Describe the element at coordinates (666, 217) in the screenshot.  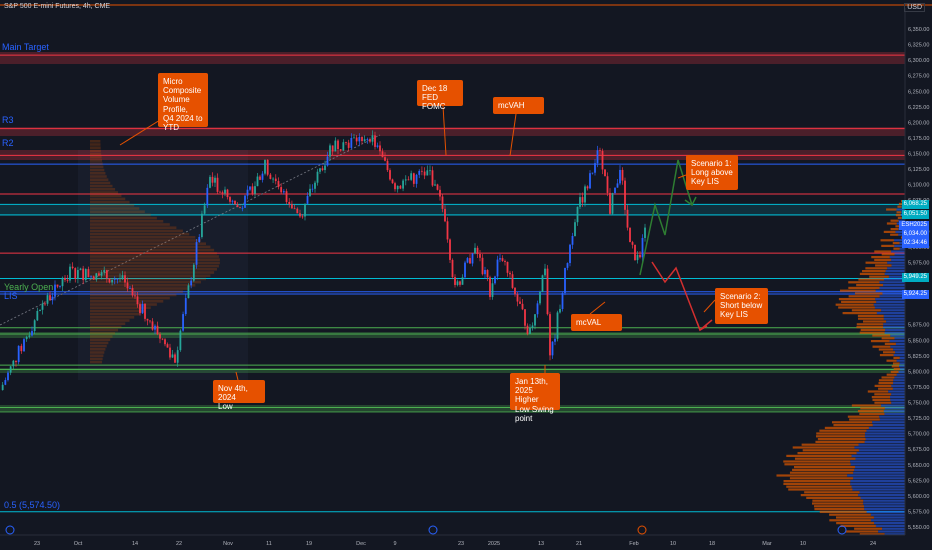
I see `scenario1-path` at that location.